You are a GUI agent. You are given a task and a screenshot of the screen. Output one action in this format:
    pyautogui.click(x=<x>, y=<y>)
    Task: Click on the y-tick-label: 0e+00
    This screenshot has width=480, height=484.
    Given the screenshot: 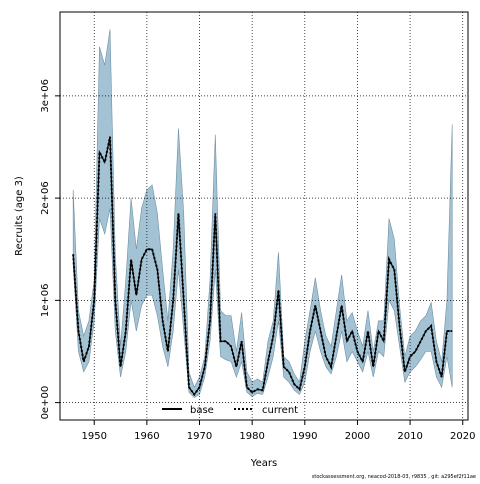 What is the action you would take?
    pyautogui.click(x=45, y=403)
    